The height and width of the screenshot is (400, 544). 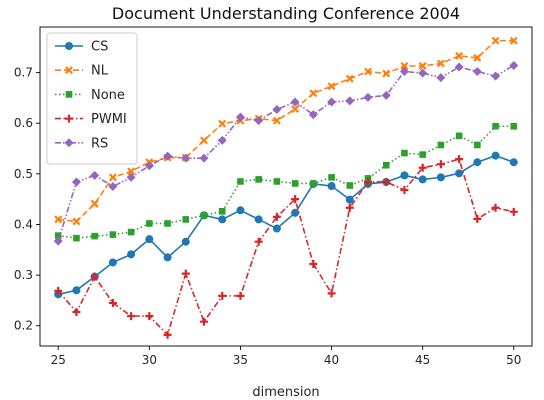 I want to click on x-tick-label: 25, so click(x=58, y=360).